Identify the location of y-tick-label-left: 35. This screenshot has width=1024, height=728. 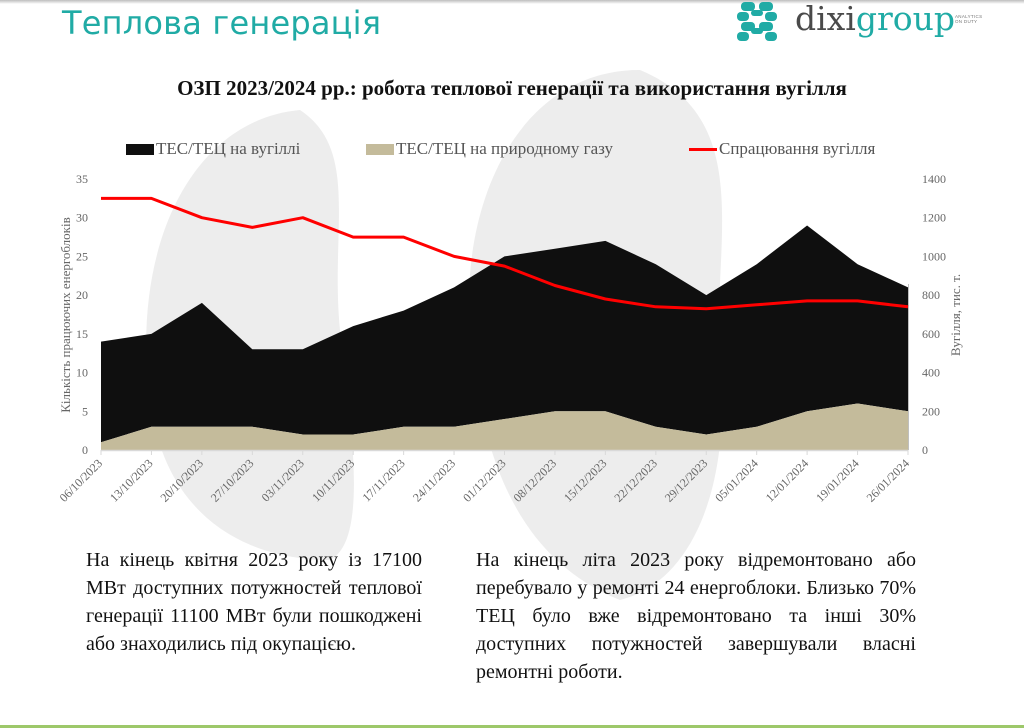
(82, 179).